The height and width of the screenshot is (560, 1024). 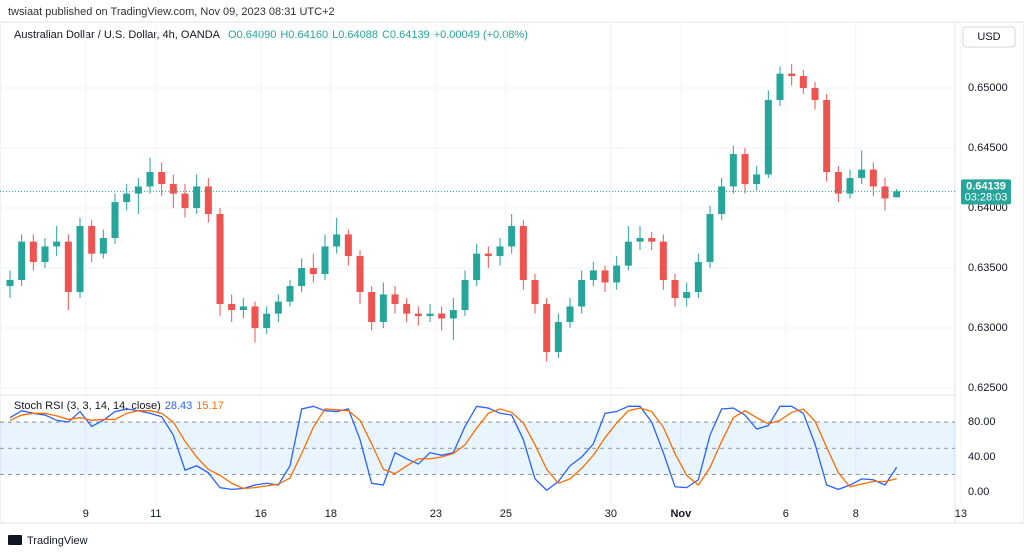 I want to click on low: L0.64088, so click(x=355, y=35).